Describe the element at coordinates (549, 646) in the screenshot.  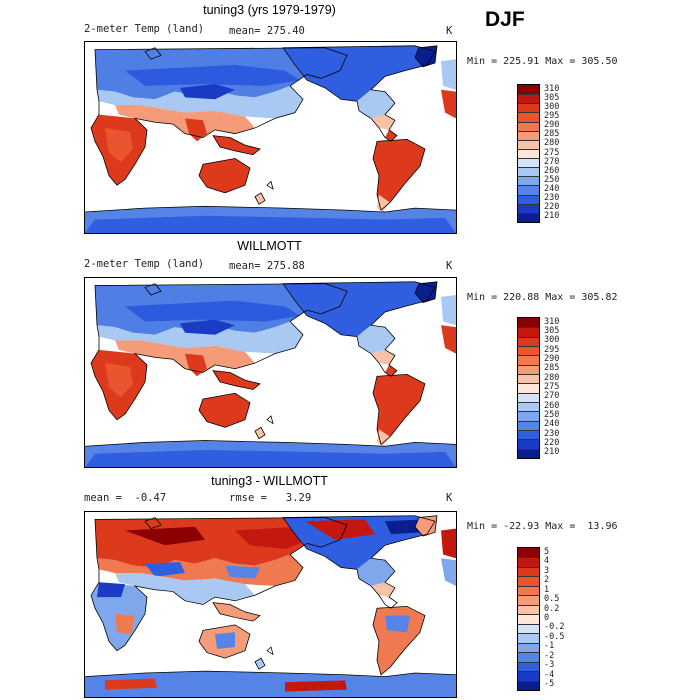
I see `colorbar-tick-label: -1` at that location.